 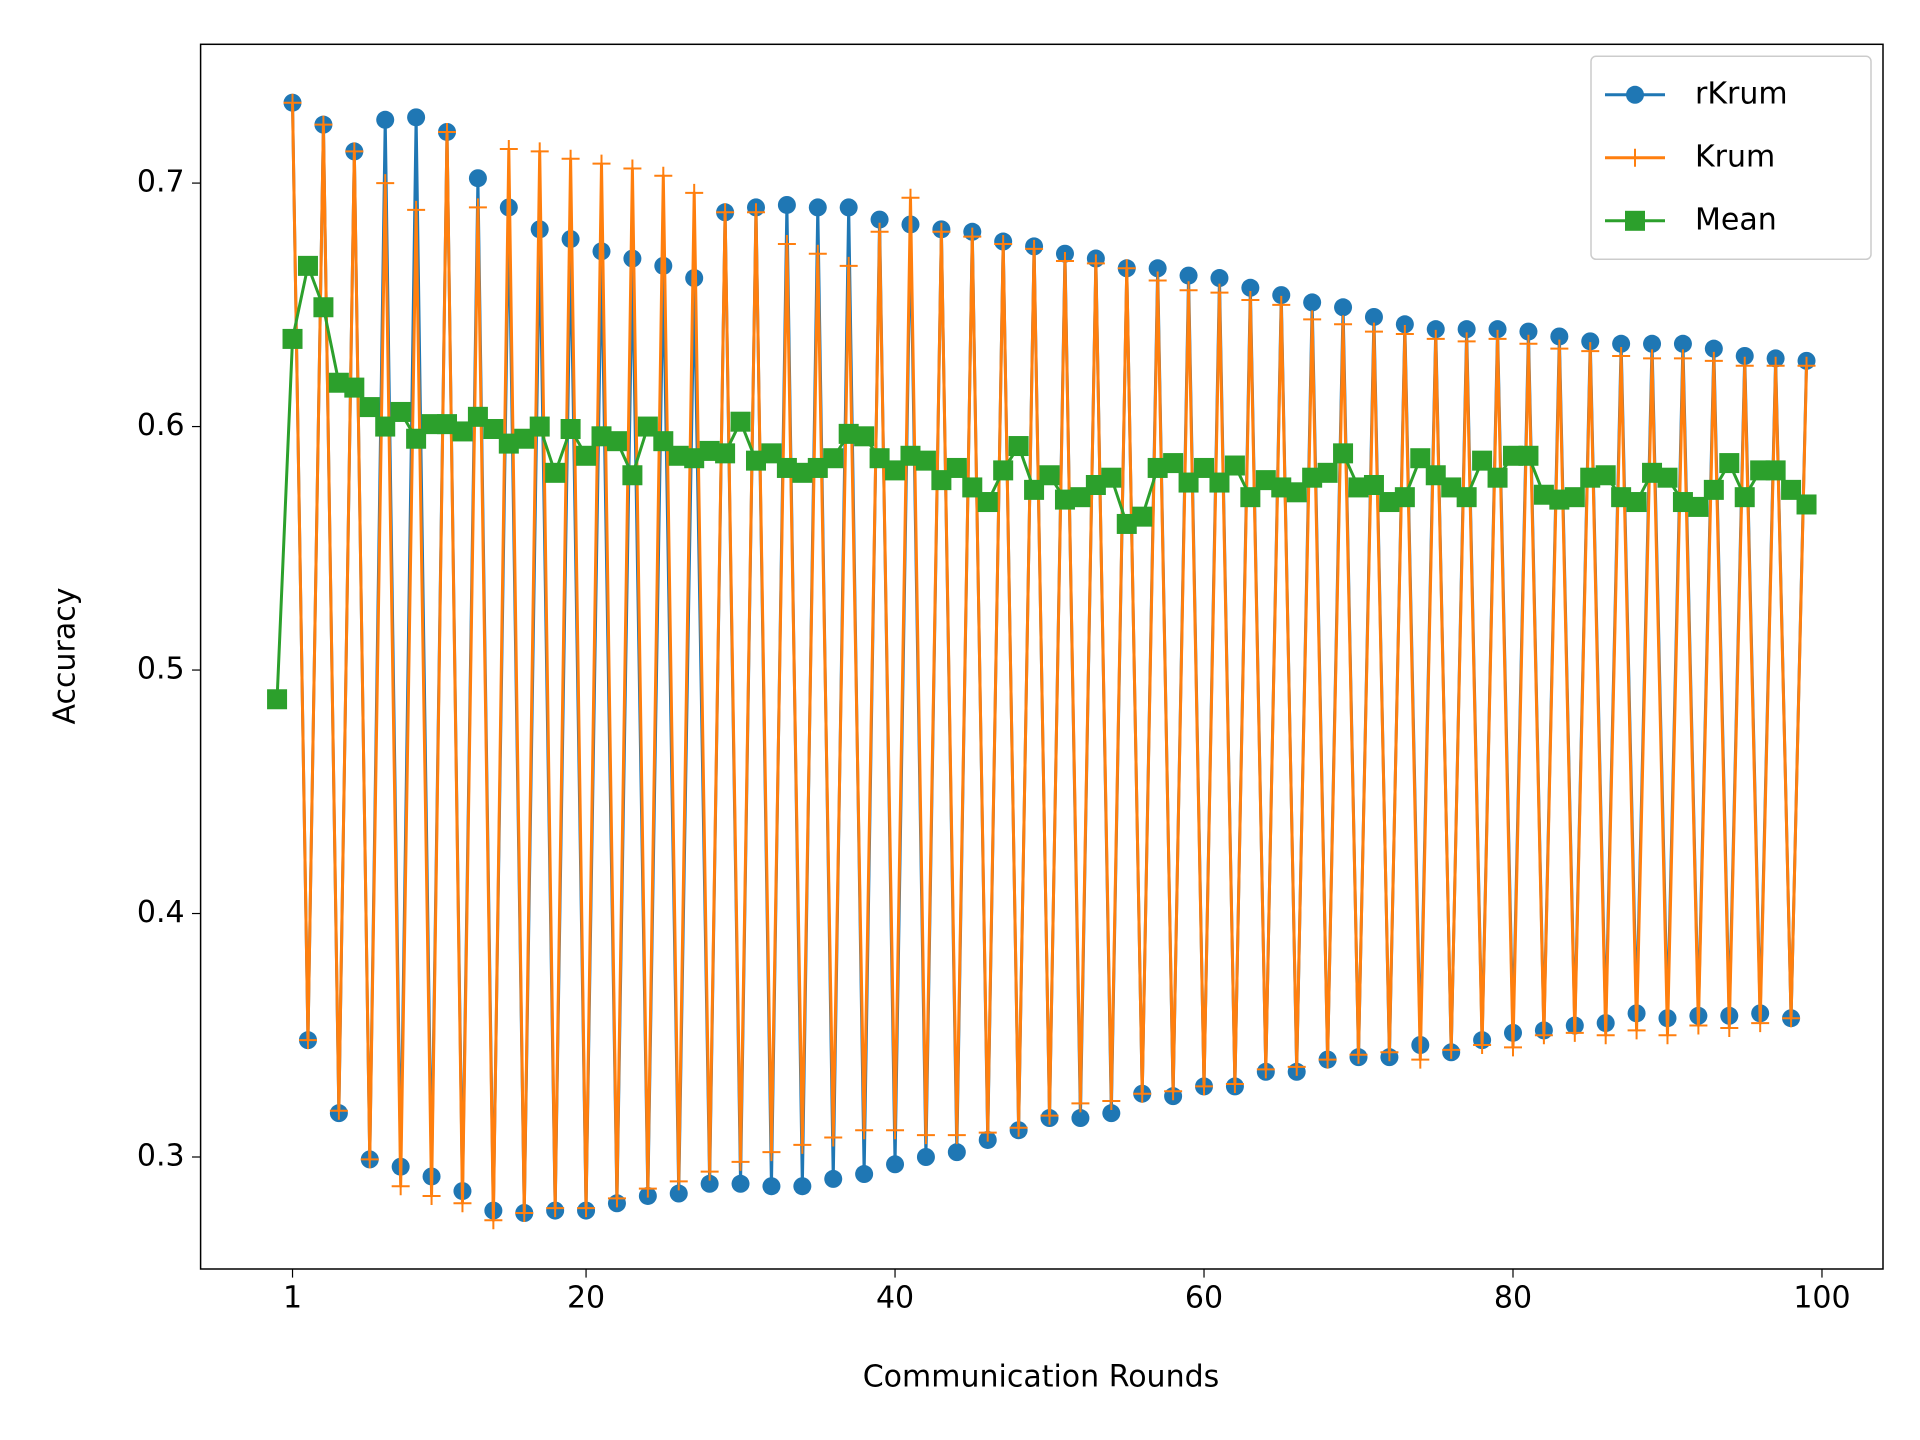 I want to click on legend-label: rKrum, so click(x=1741, y=93).